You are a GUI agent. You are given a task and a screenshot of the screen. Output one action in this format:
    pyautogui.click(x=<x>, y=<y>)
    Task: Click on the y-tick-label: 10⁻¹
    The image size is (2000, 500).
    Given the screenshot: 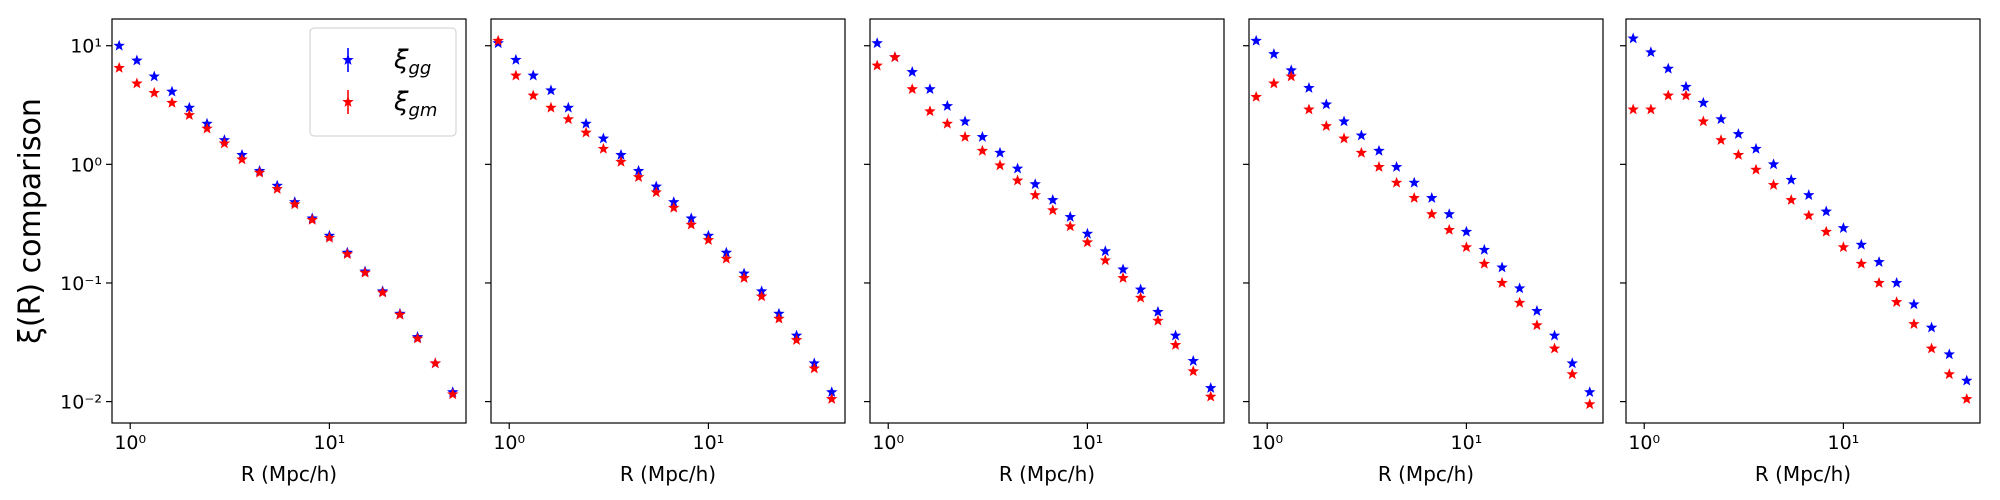 What is the action you would take?
    pyautogui.click(x=81, y=284)
    